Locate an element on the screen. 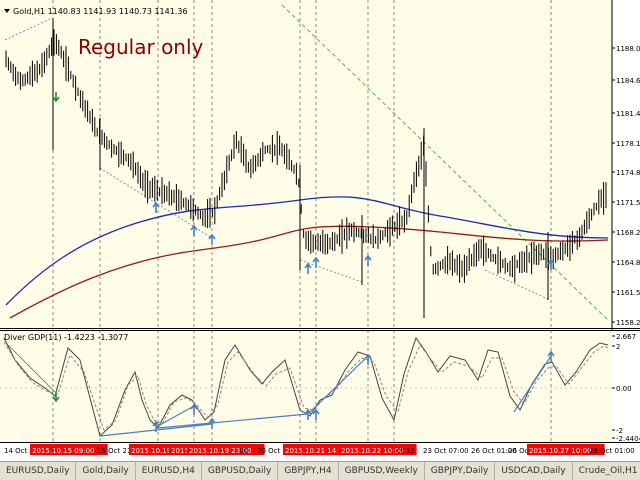 The width and height of the screenshot is (640, 480). time-label: 14 Oct 2015 is located at coordinates (25, 451).